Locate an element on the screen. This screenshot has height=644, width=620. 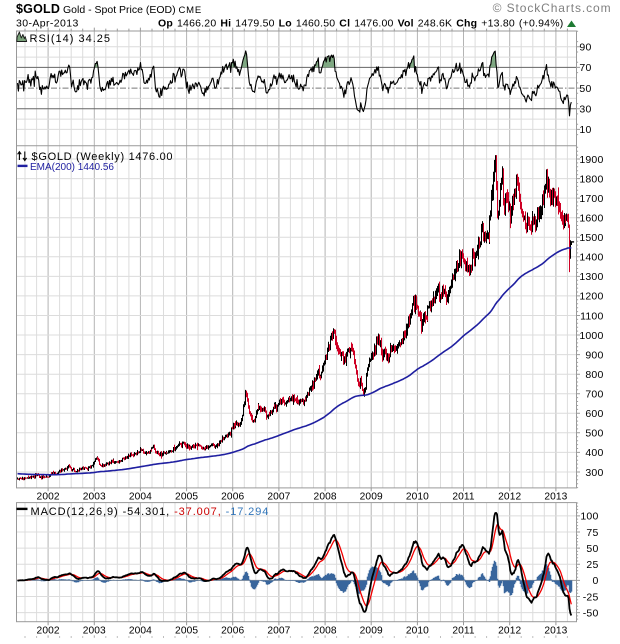
svg-text: 1800 is located at coordinates (591, 179).